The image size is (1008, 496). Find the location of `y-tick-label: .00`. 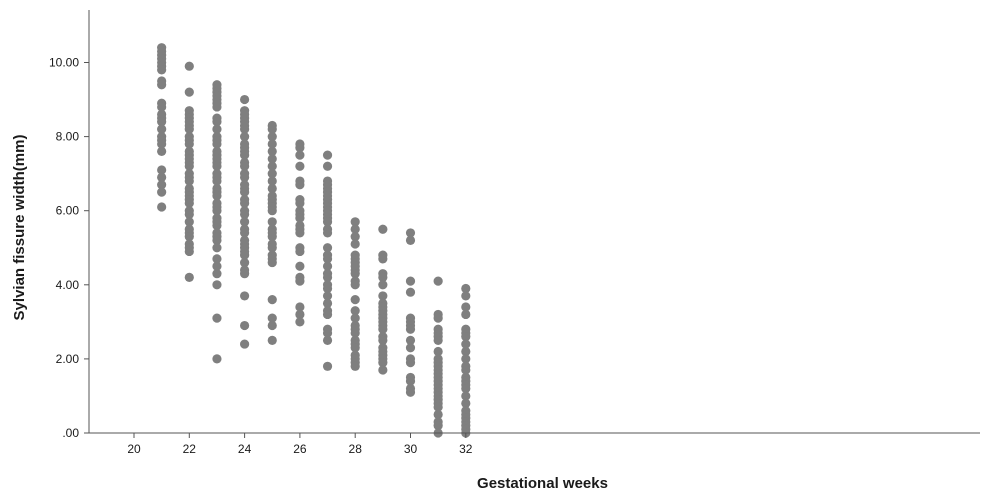

y-tick-label: .00 is located at coordinates (70, 433).